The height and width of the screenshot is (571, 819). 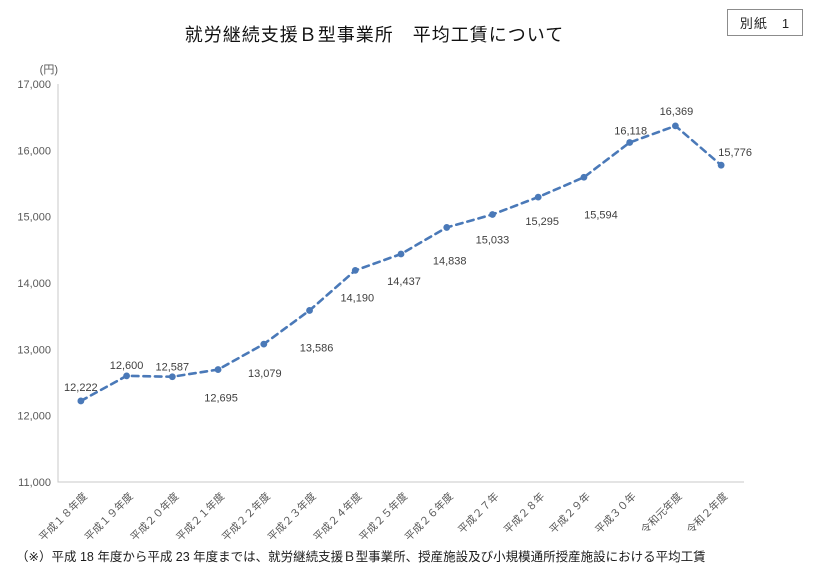 What do you see at coordinates (677, 112) in the screenshot?
I see `data-label: 16,369` at bounding box center [677, 112].